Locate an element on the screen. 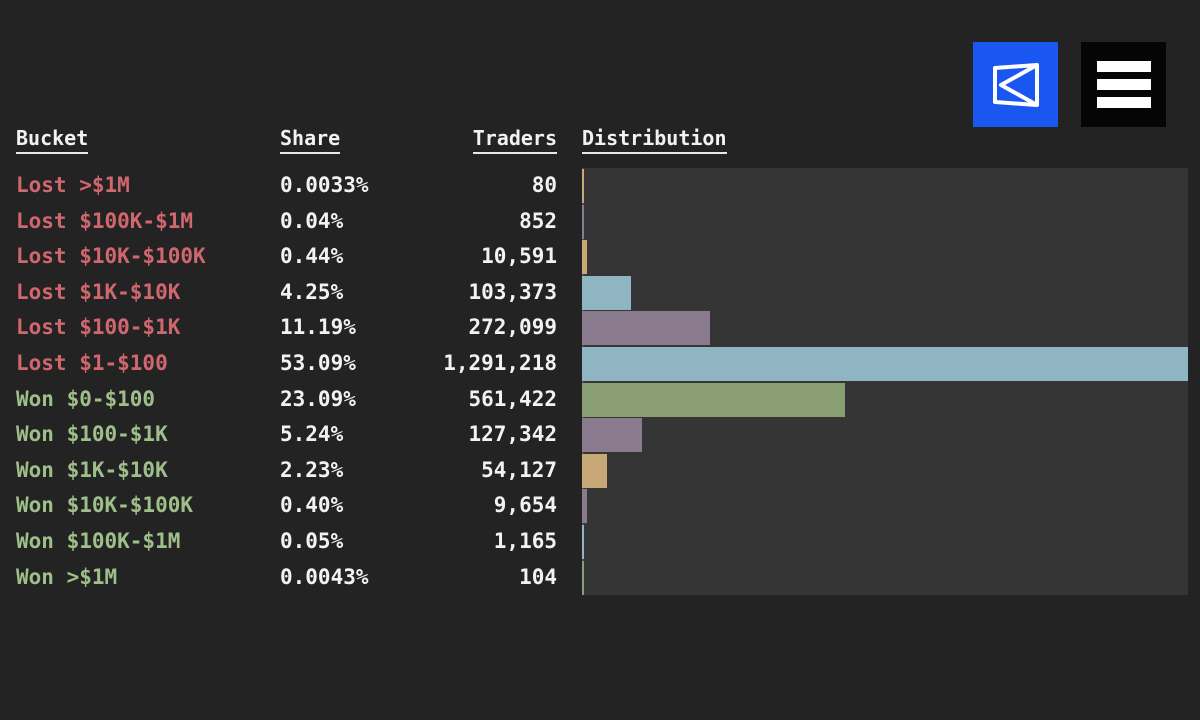 The image size is (1200, 720). table-row: Won $0-$100 23.09% 561,422 is located at coordinates (291, 400).